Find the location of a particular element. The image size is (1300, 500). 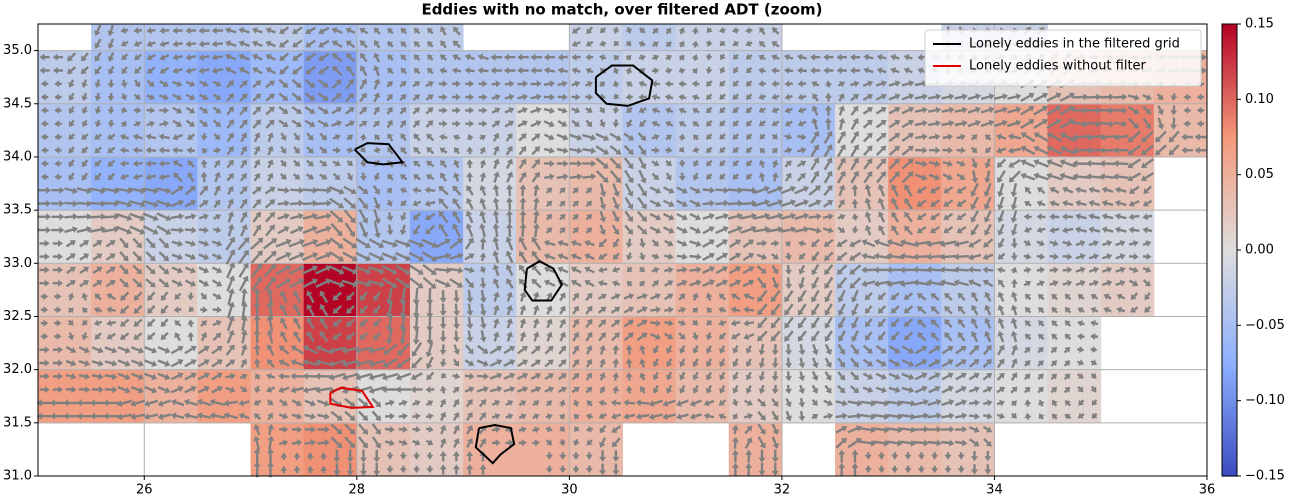

eddy-contour is located at coordinates (352, 397).